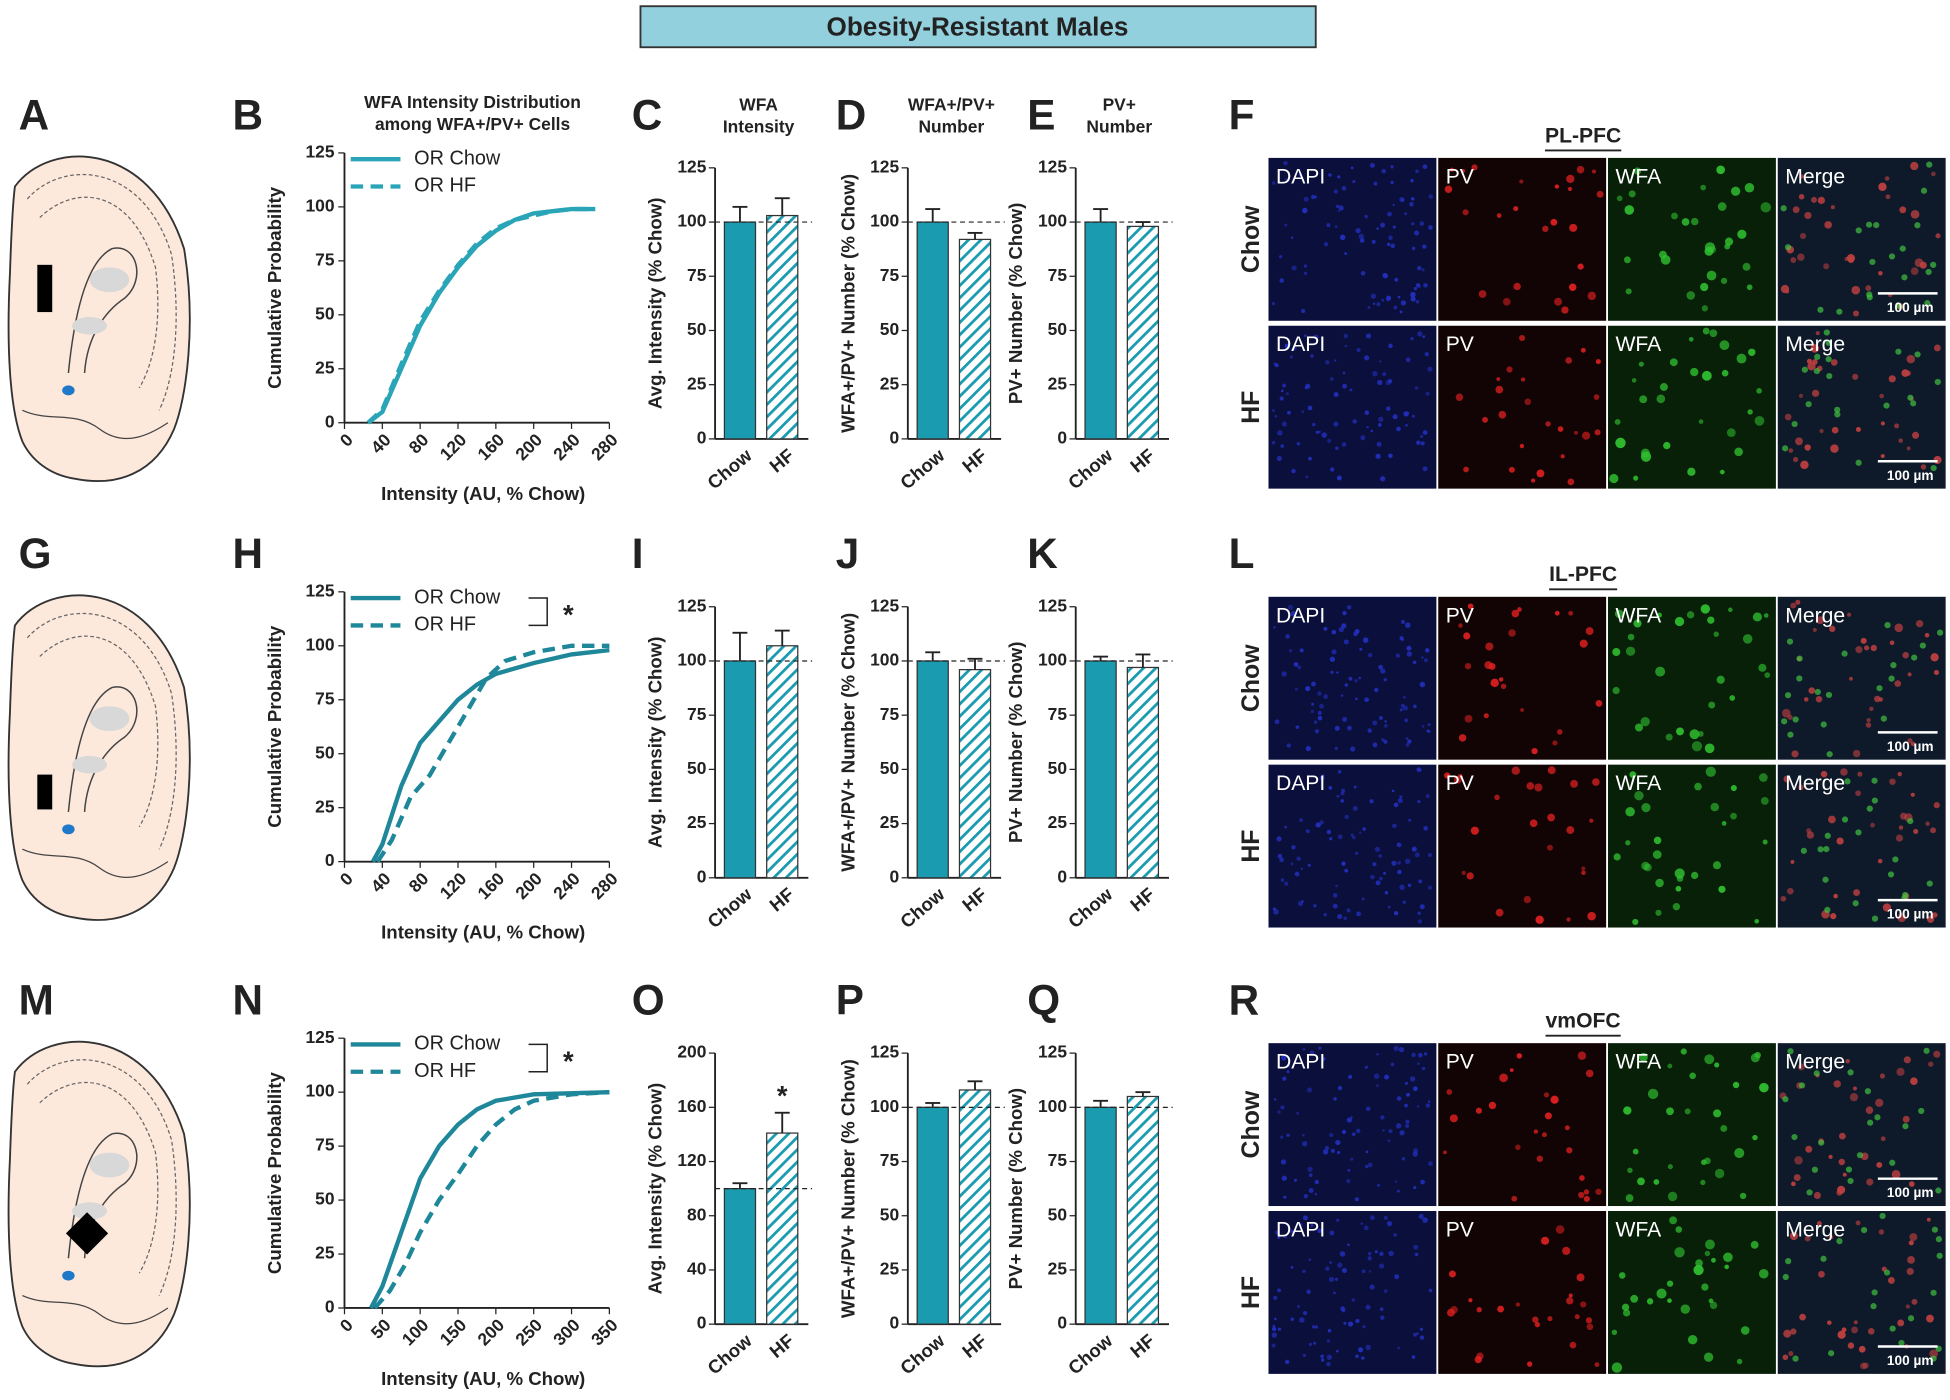 The image size is (1950, 1400). Describe the element at coordinates (691, 1160) in the screenshot. I see `y-tick-label: 120` at that location.